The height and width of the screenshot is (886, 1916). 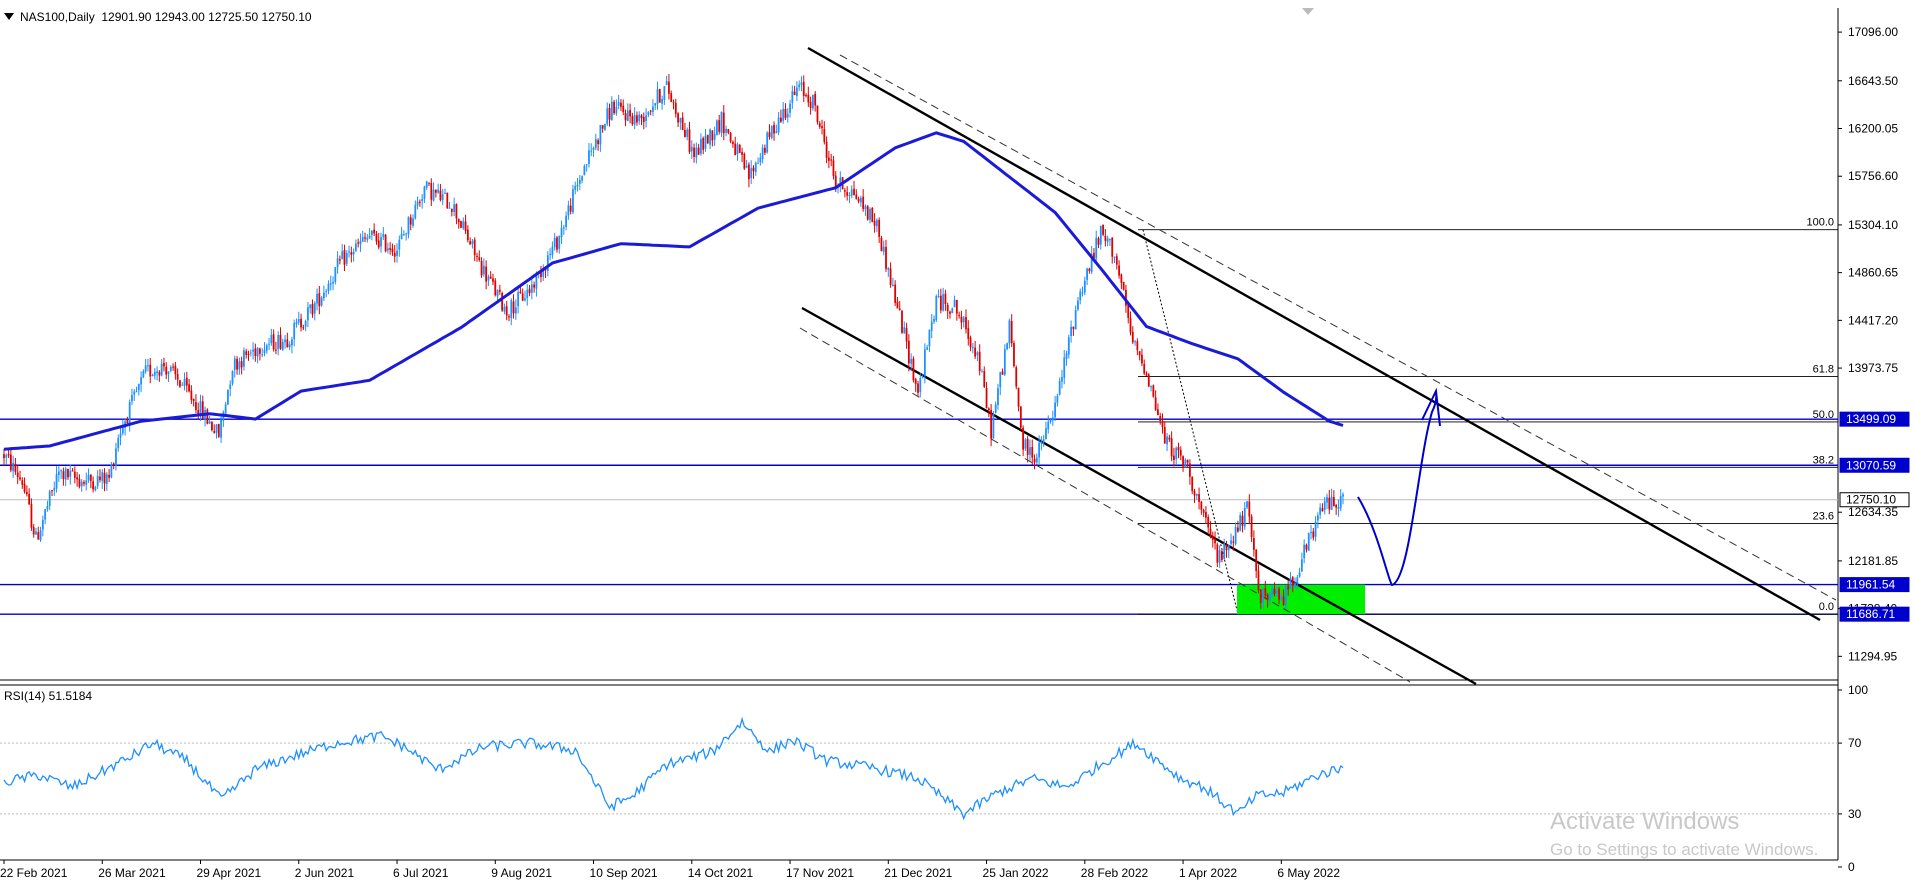 What do you see at coordinates (9, 16) in the screenshot?
I see `collapse-triangle-icon` at bounding box center [9, 16].